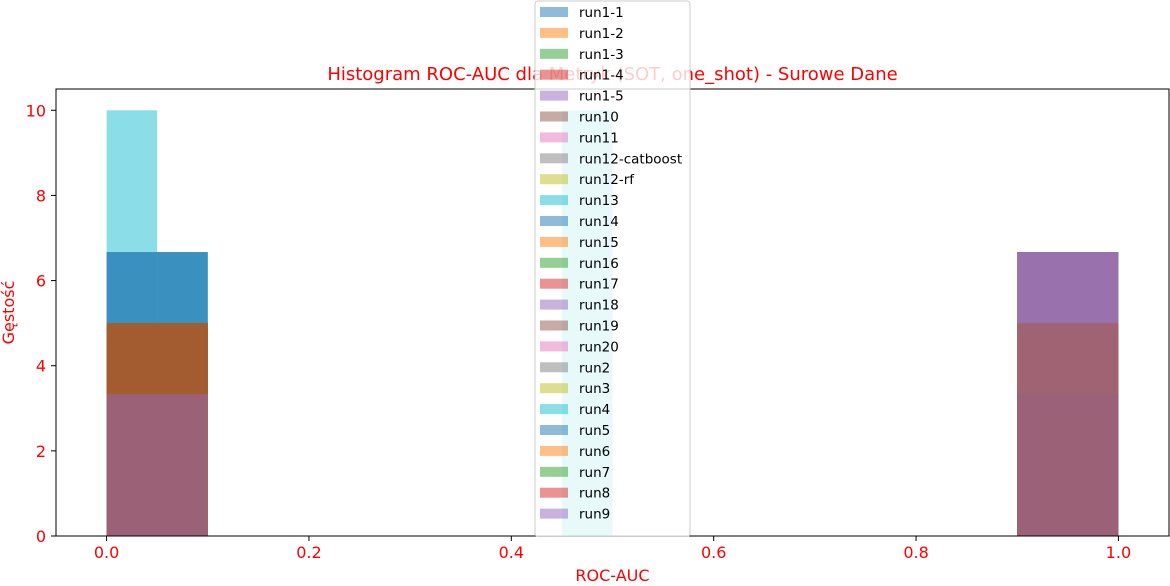 This screenshot has height=586, width=1170. Describe the element at coordinates (554, 179) in the screenshot. I see `legend-swatch-run12-rf` at that location.